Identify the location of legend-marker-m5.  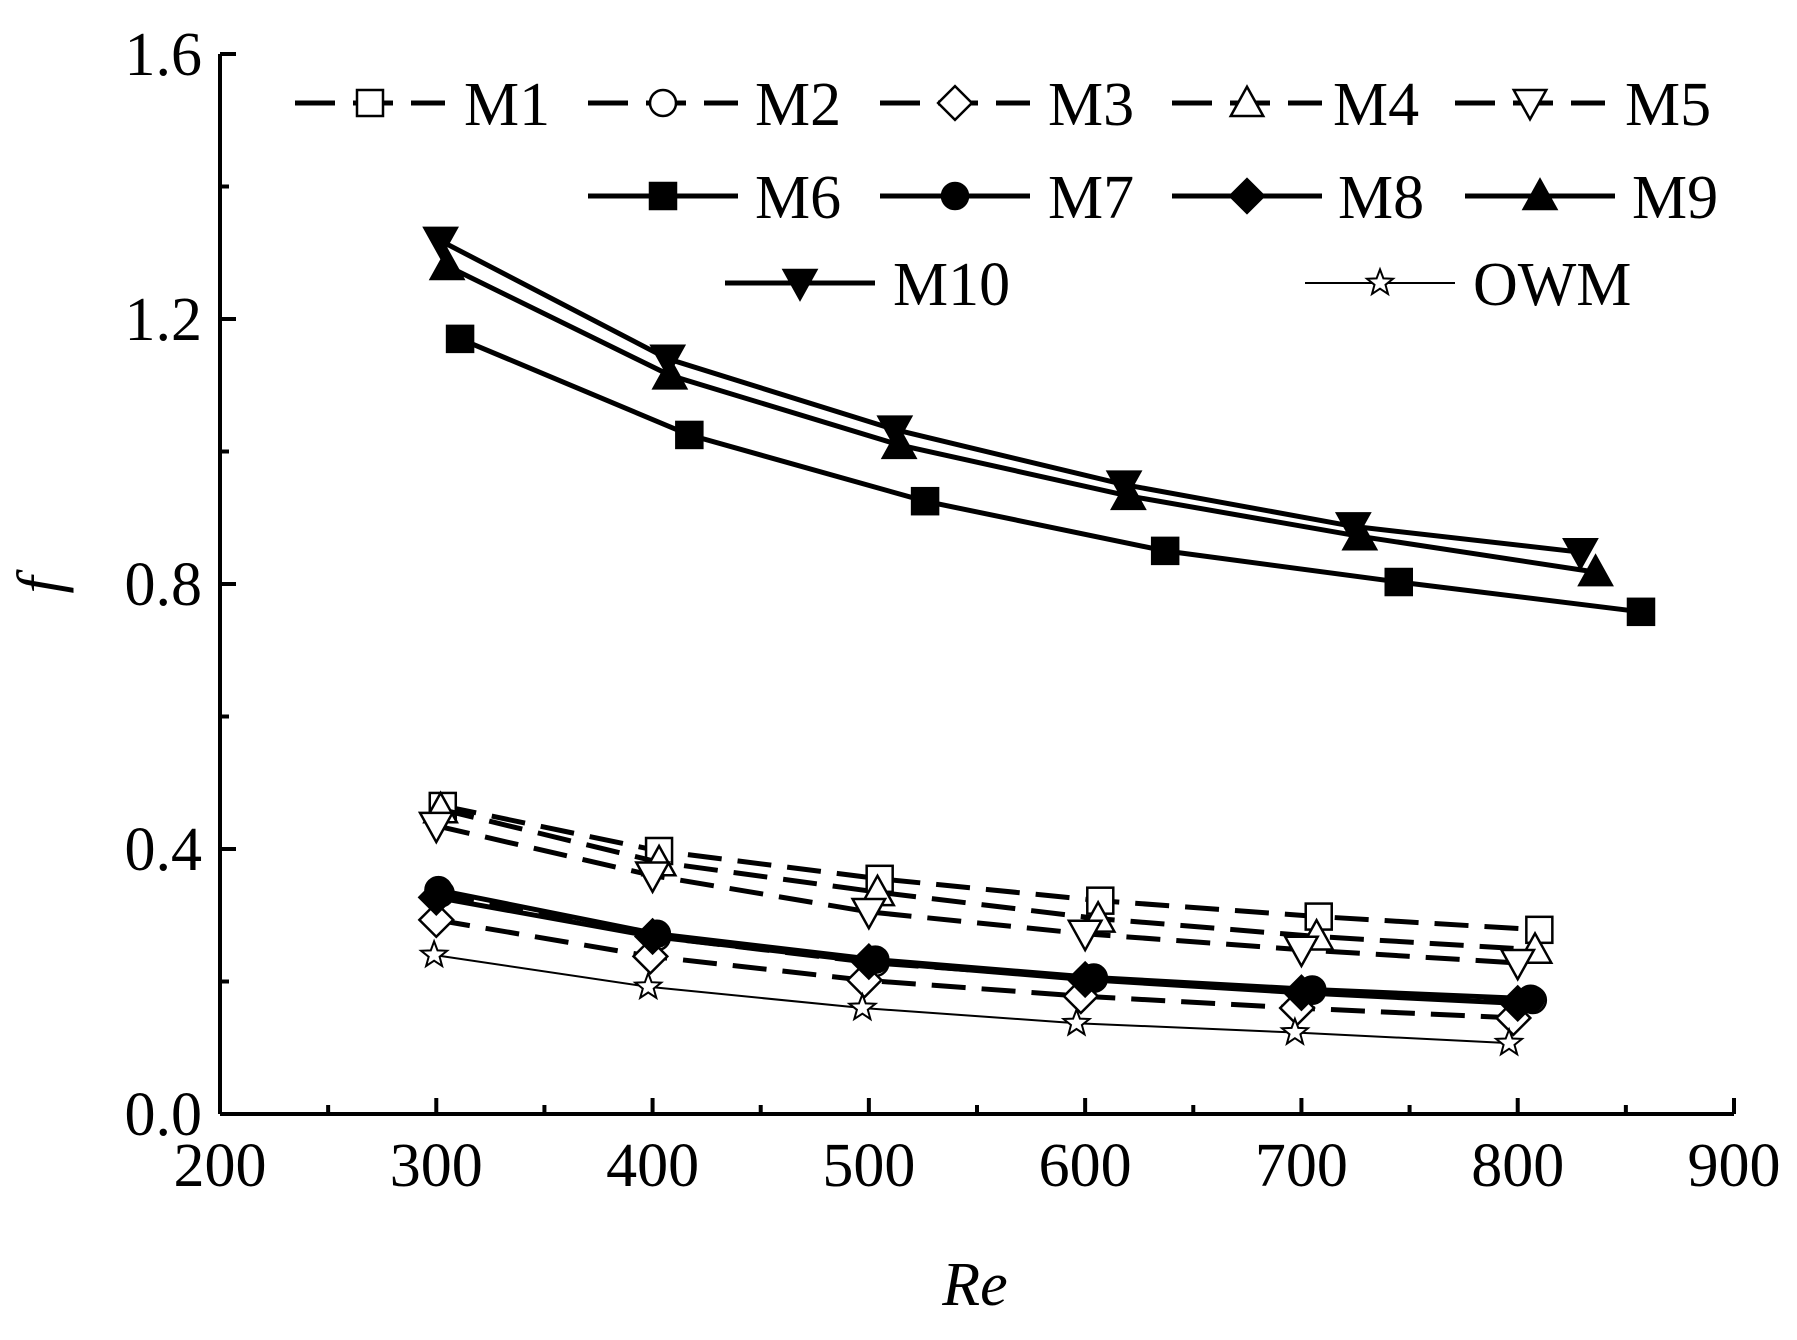
(1530, 105).